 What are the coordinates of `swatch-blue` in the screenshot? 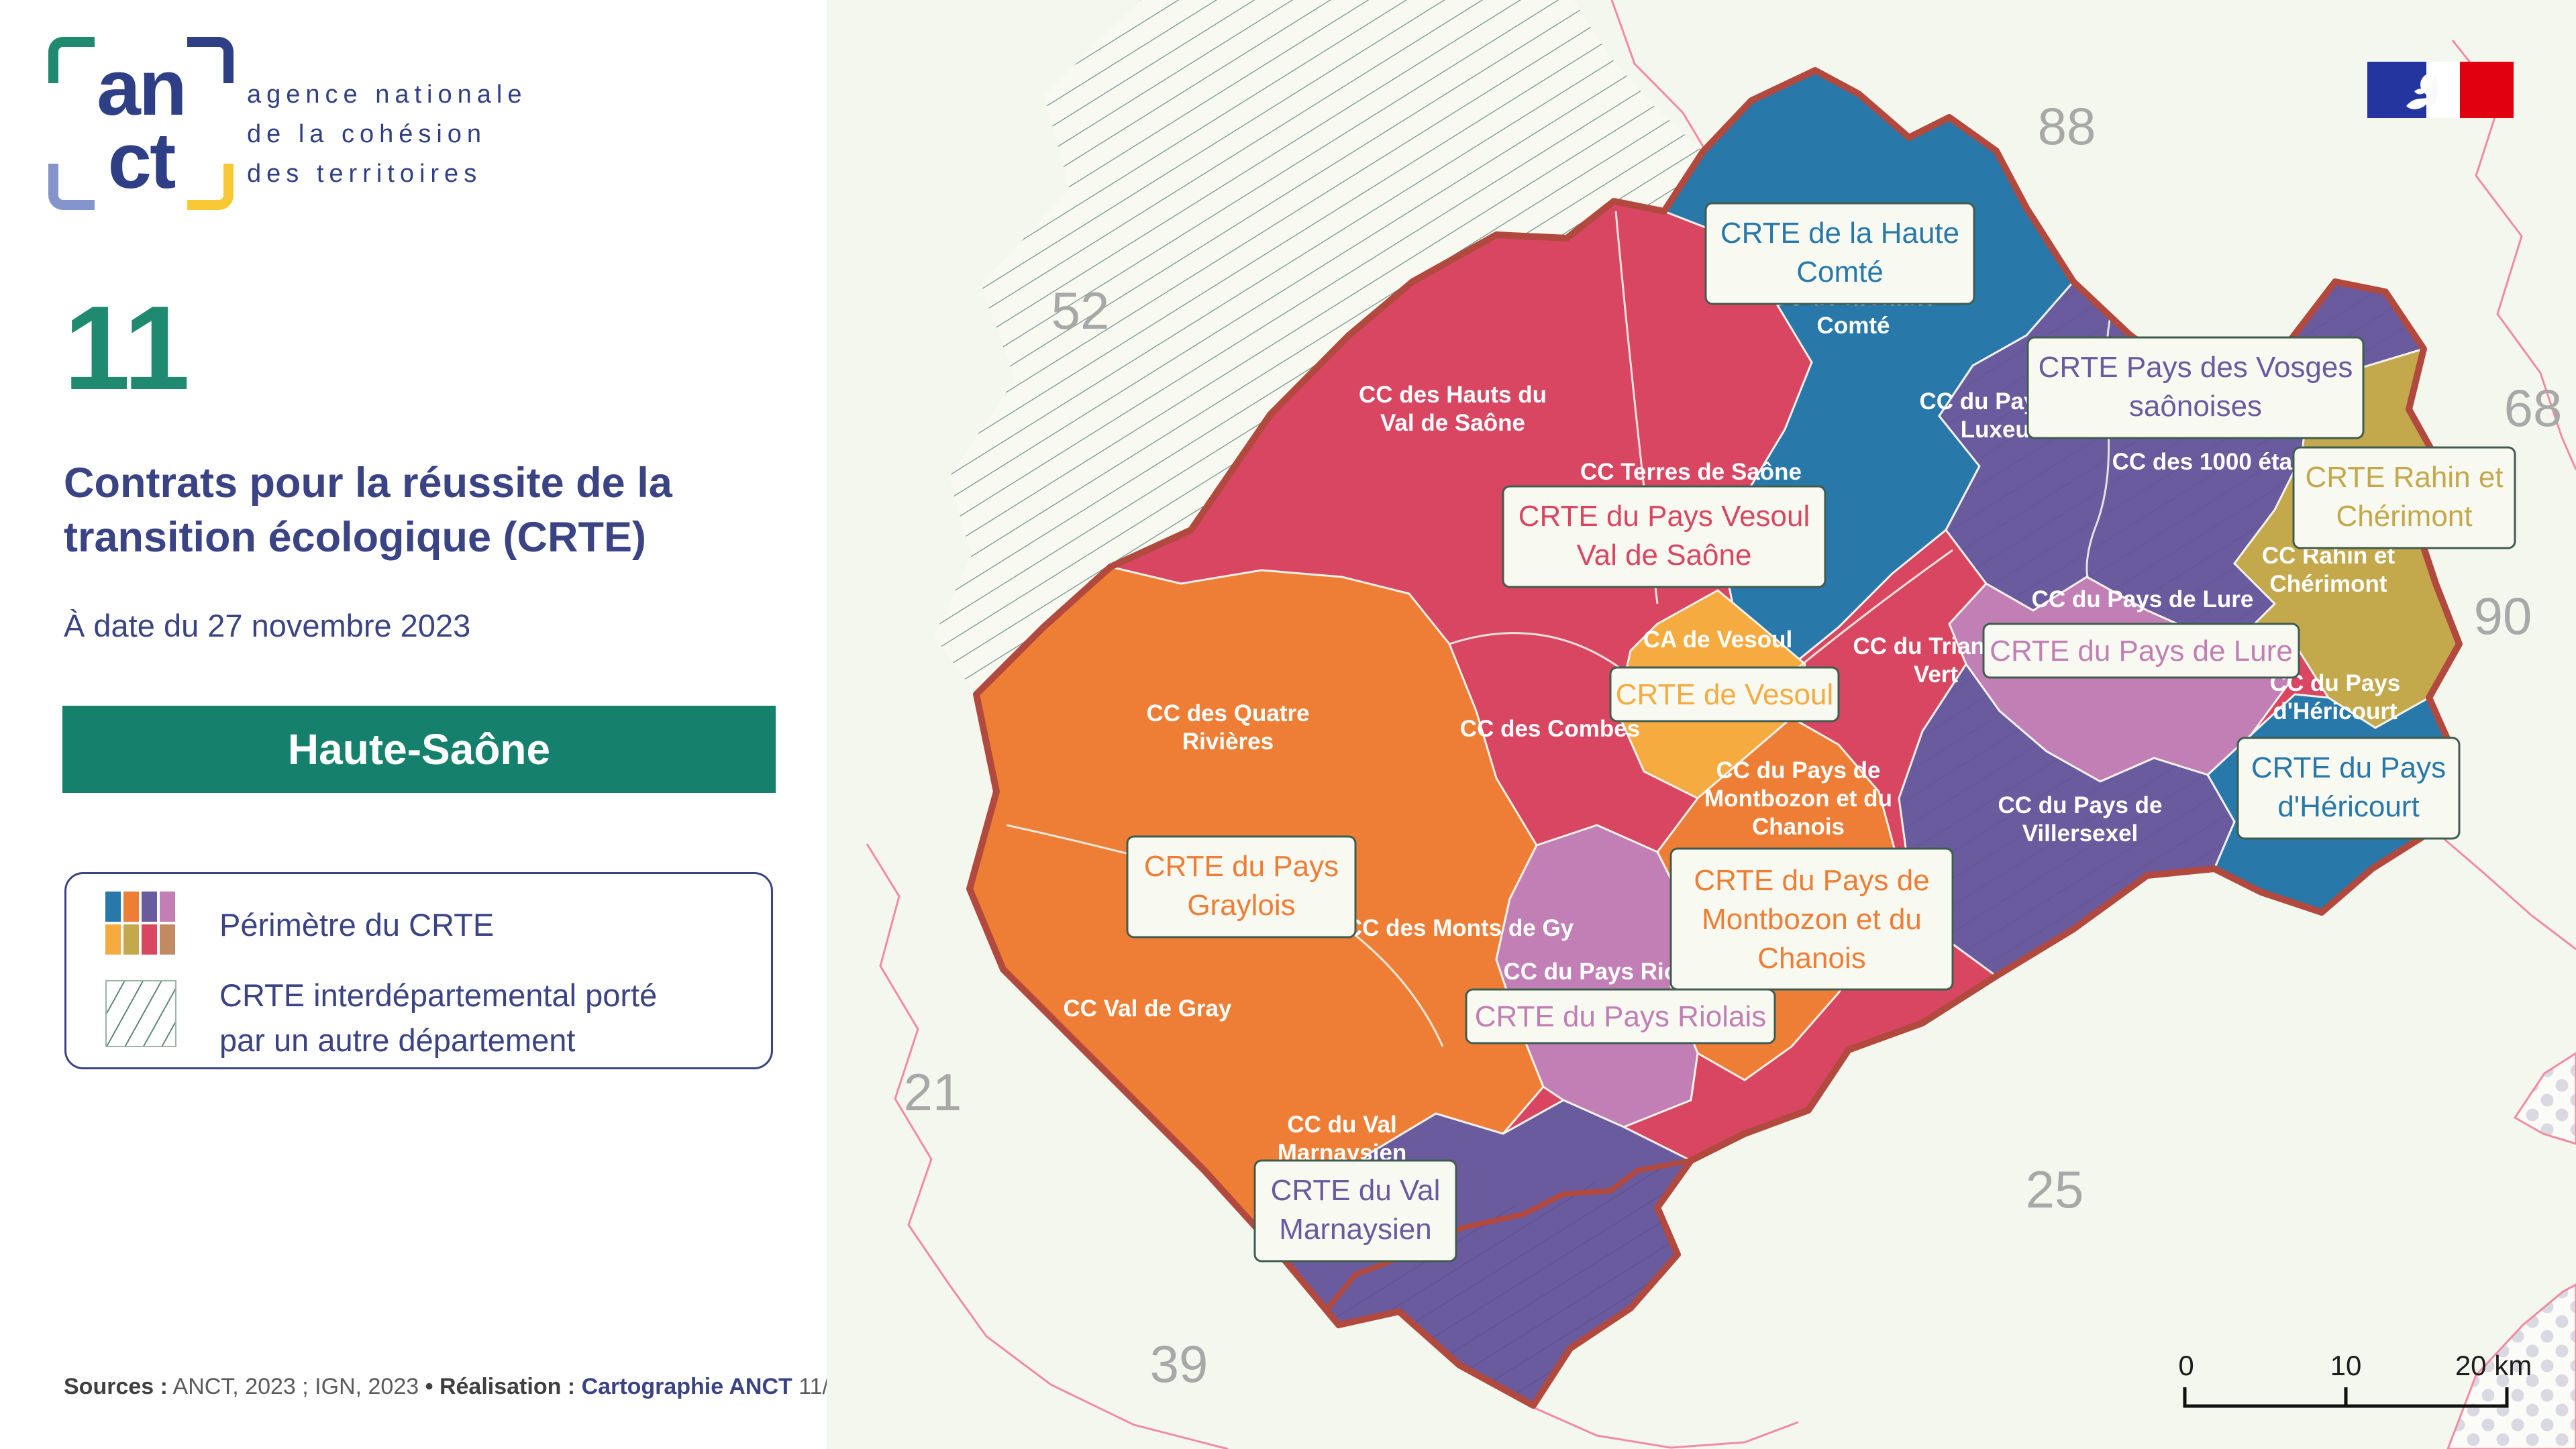 It's located at (113, 907).